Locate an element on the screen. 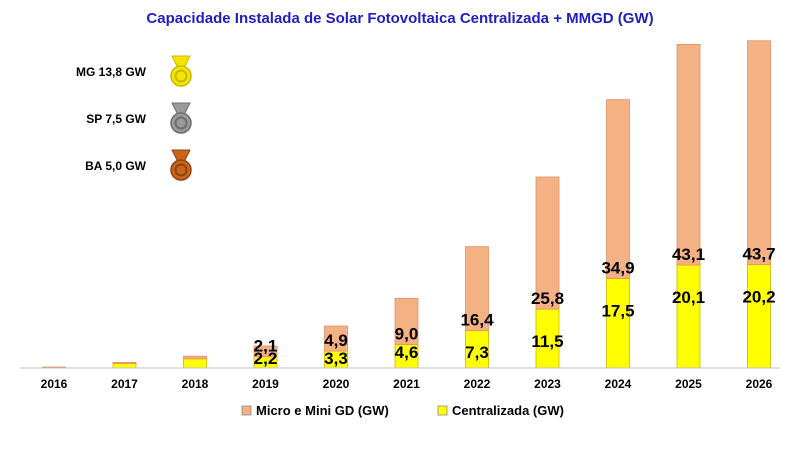 Image resolution: width=800 pixels, height=451 pixels. bar-micro-mini-gd-2023 is located at coordinates (547, 243).